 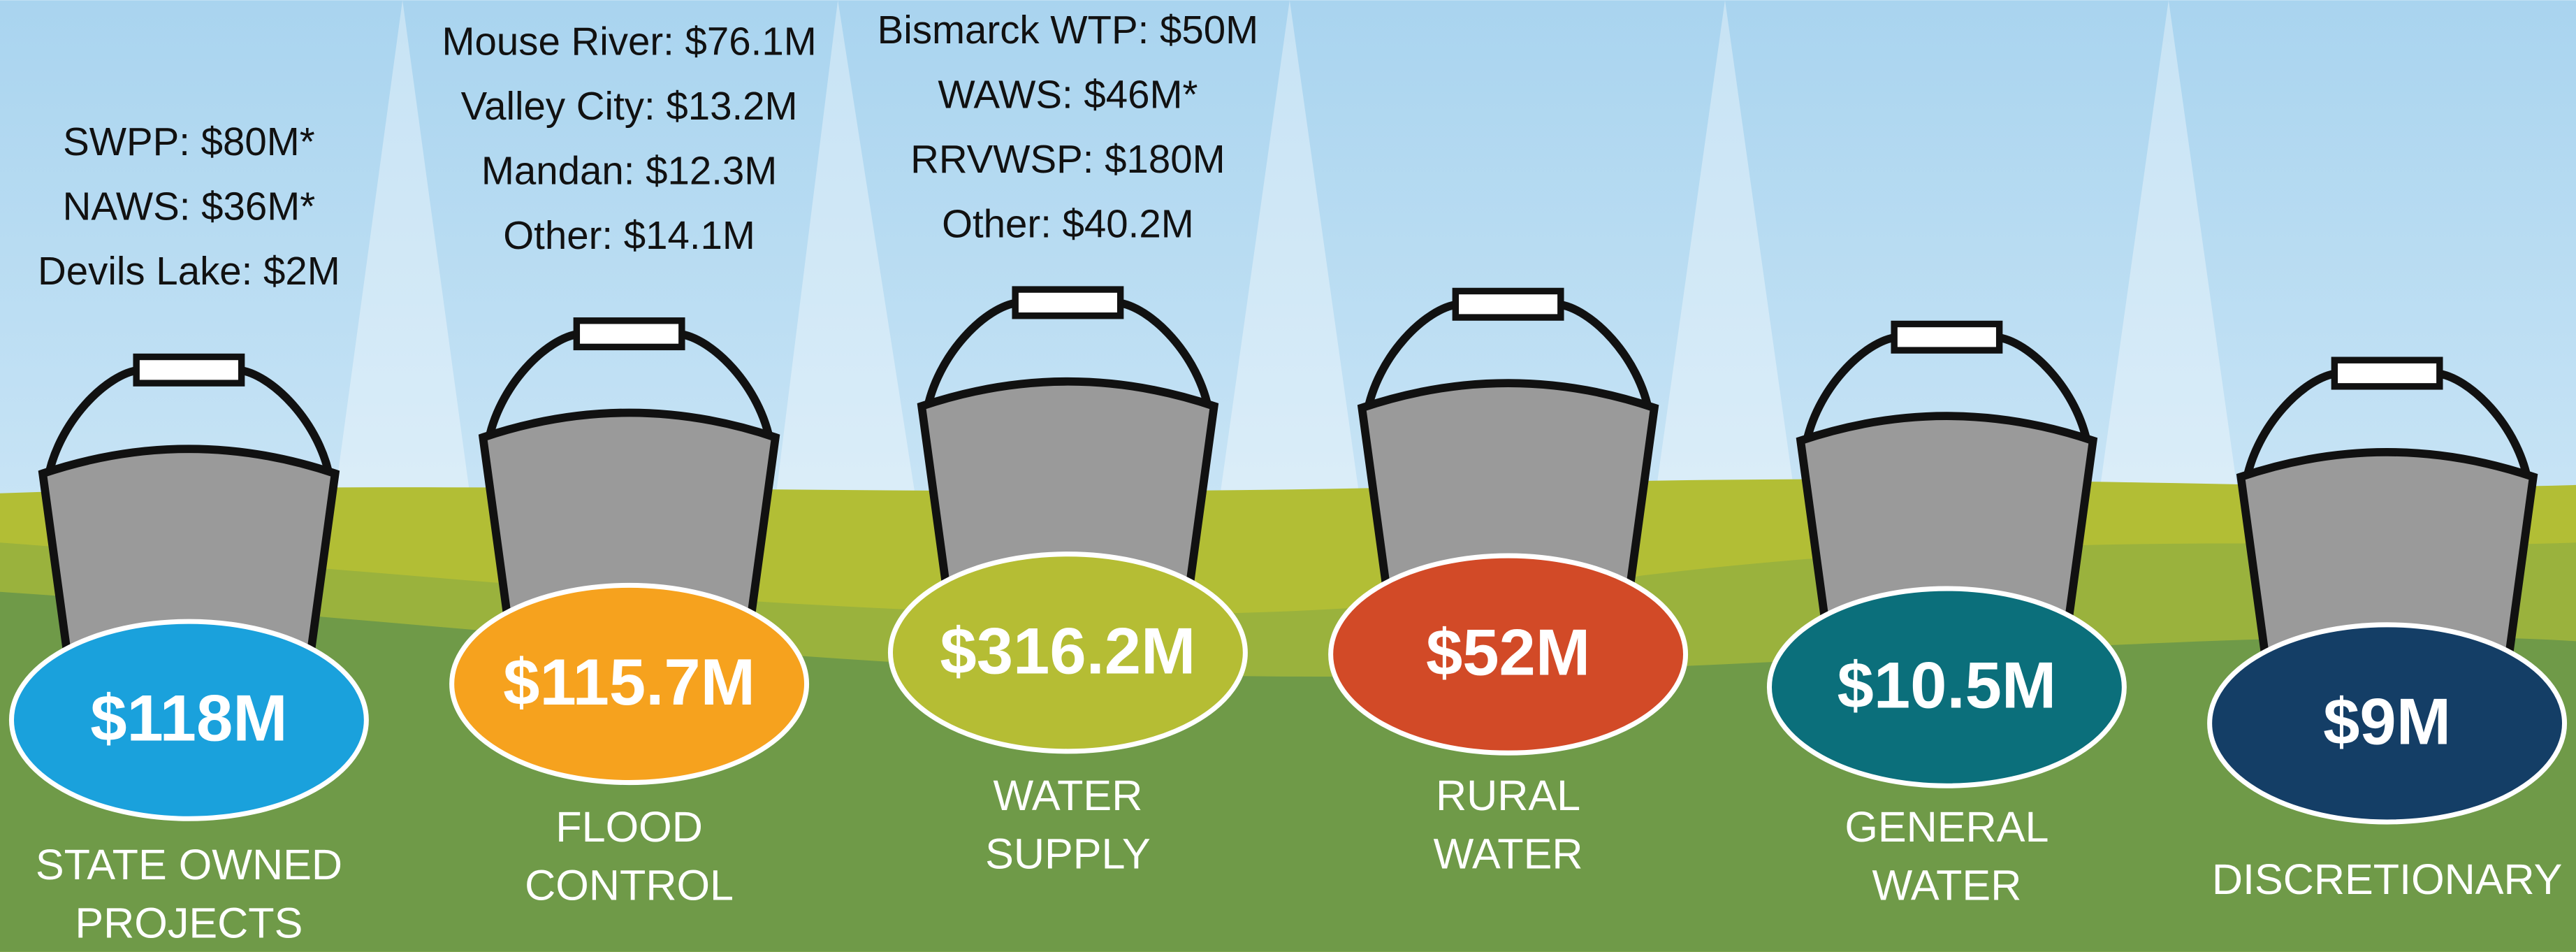 I want to click on total-amount: $115.7M, so click(x=629, y=682).